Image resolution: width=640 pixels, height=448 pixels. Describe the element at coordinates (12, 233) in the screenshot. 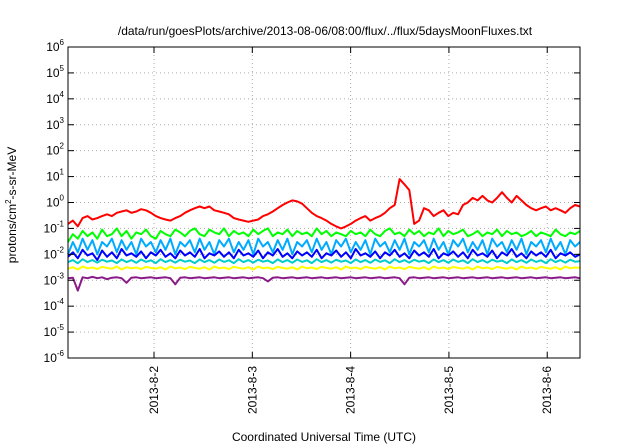

I see `y-axis-title-base: protons/cm` at that location.